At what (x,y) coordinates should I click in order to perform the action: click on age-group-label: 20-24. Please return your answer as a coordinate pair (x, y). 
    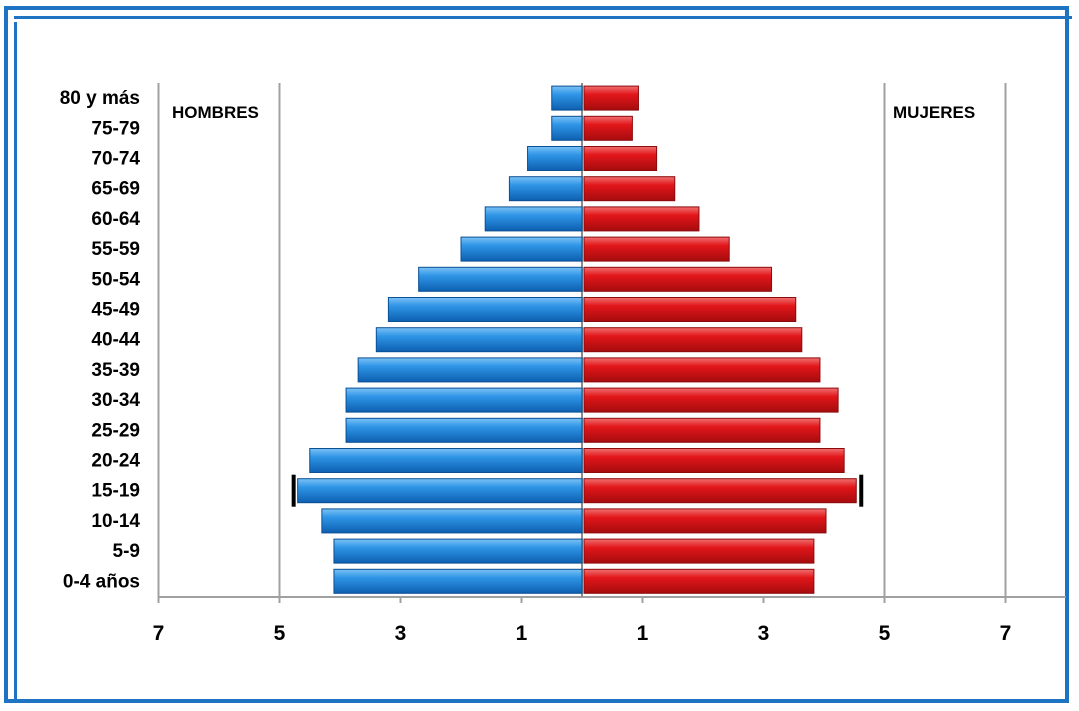
    Looking at the image, I should click on (115, 461).